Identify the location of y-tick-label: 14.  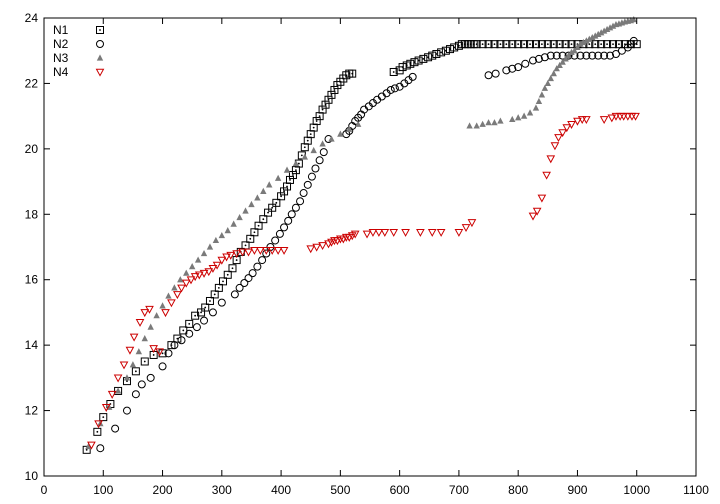
(32, 345).